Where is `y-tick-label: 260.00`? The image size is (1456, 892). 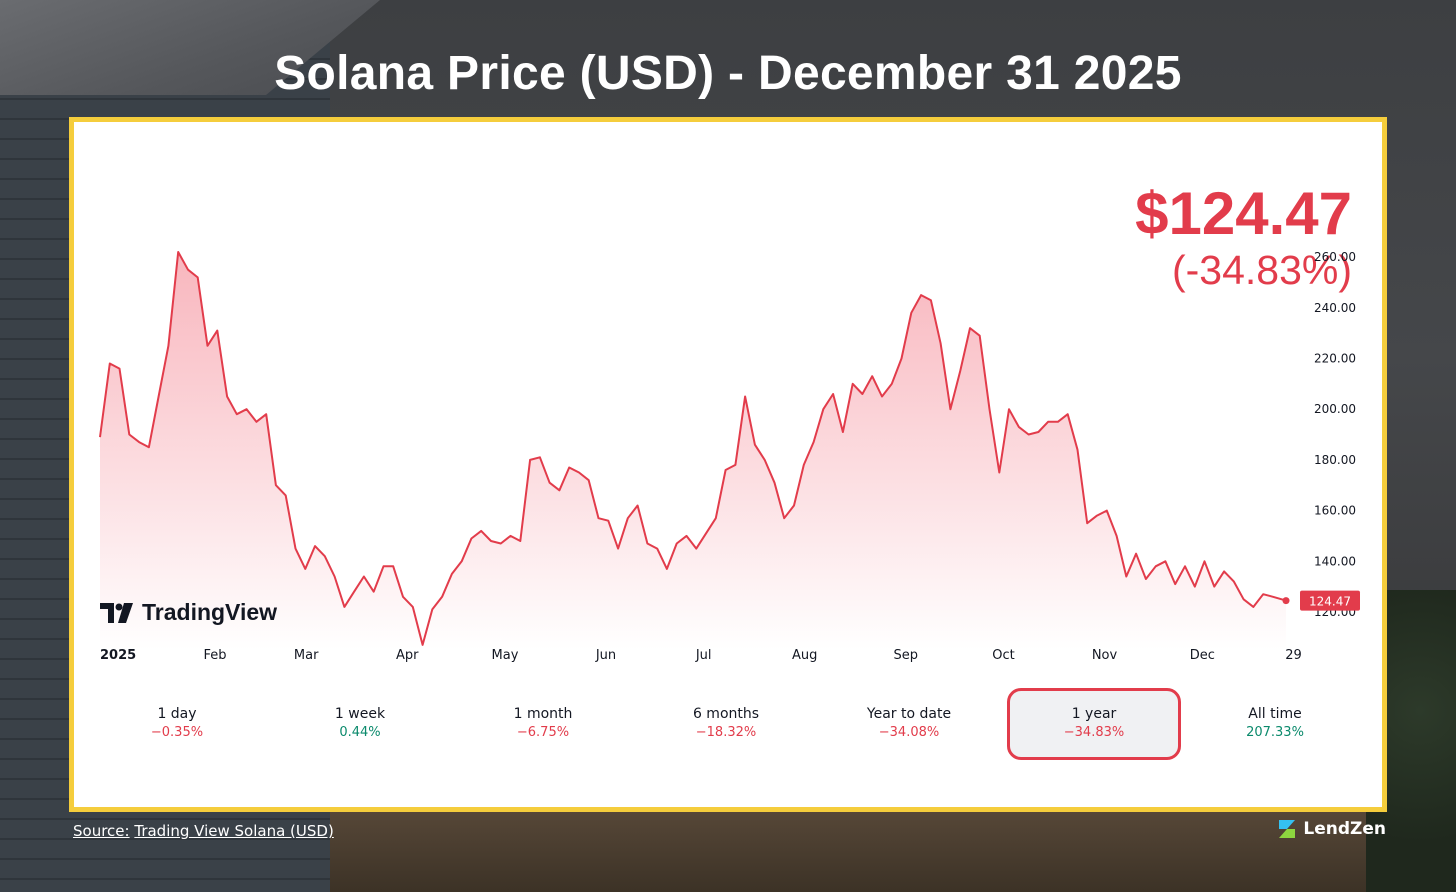
y-tick-label: 260.00 is located at coordinates (1335, 257).